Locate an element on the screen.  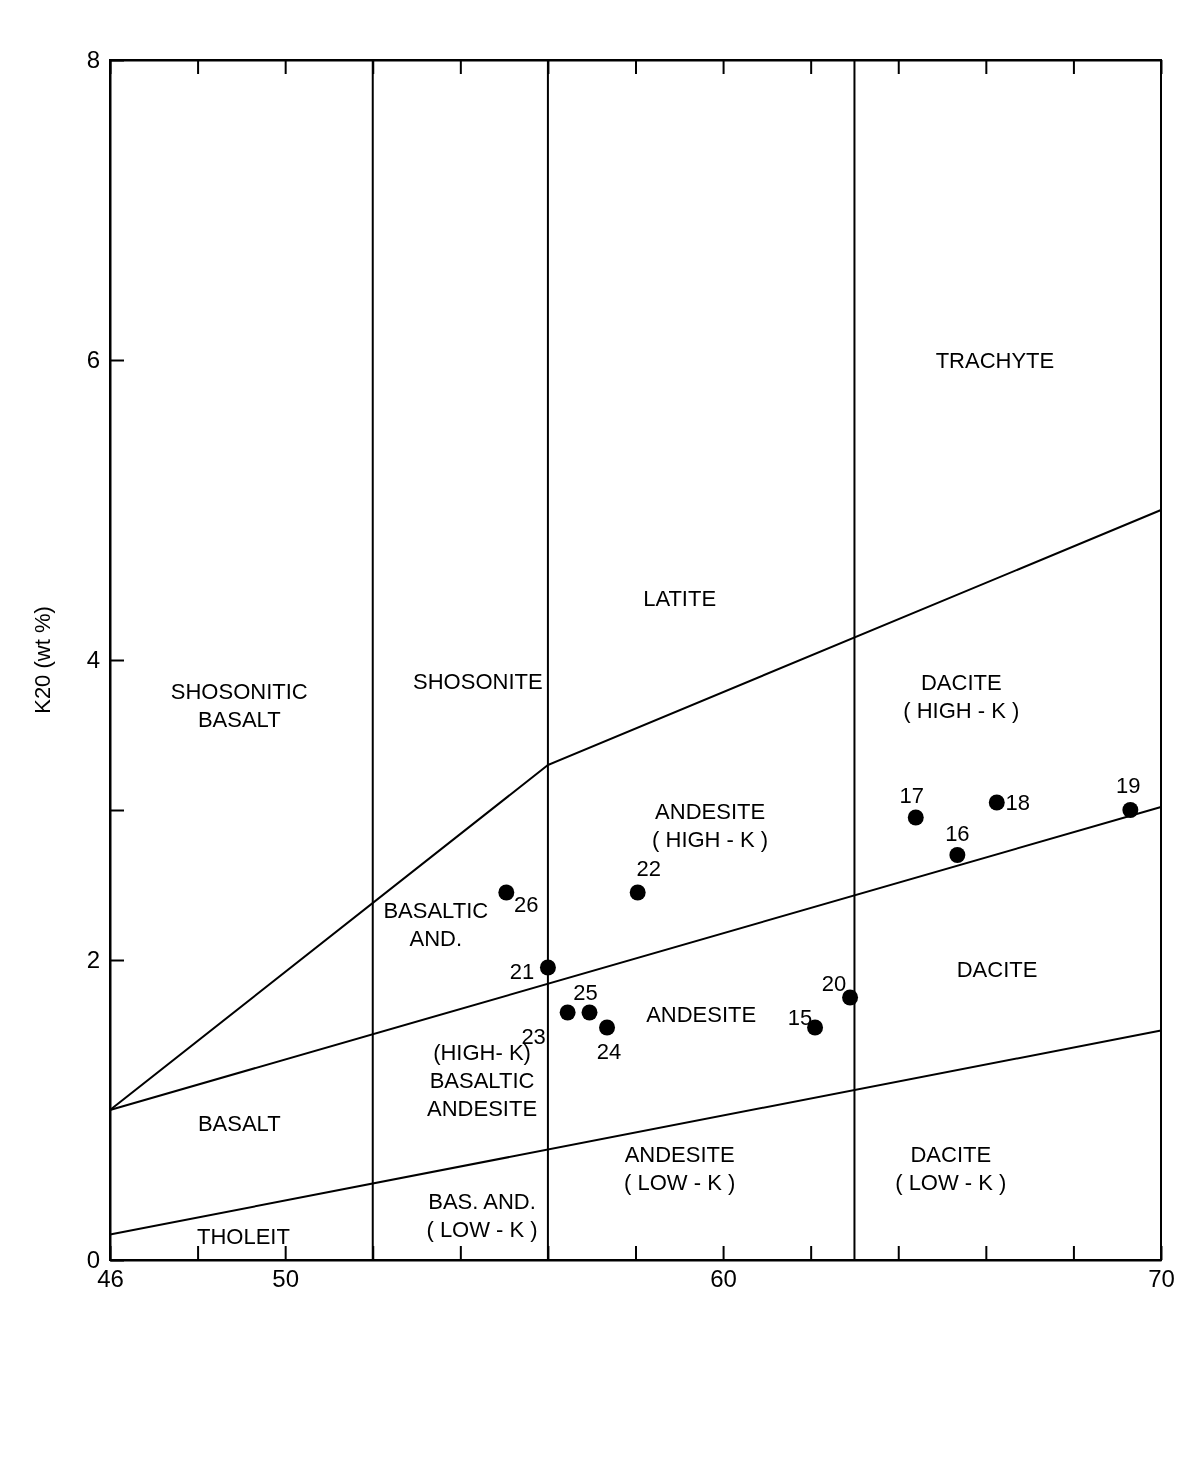
x-tick-label: 50 is located at coordinates (286, 1279).